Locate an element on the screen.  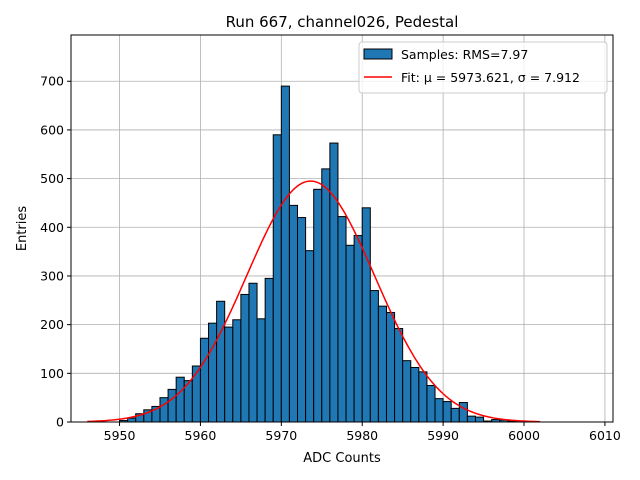
legend-samples-label: Samples: RMS=7.97 is located at coordinates (464, 54).